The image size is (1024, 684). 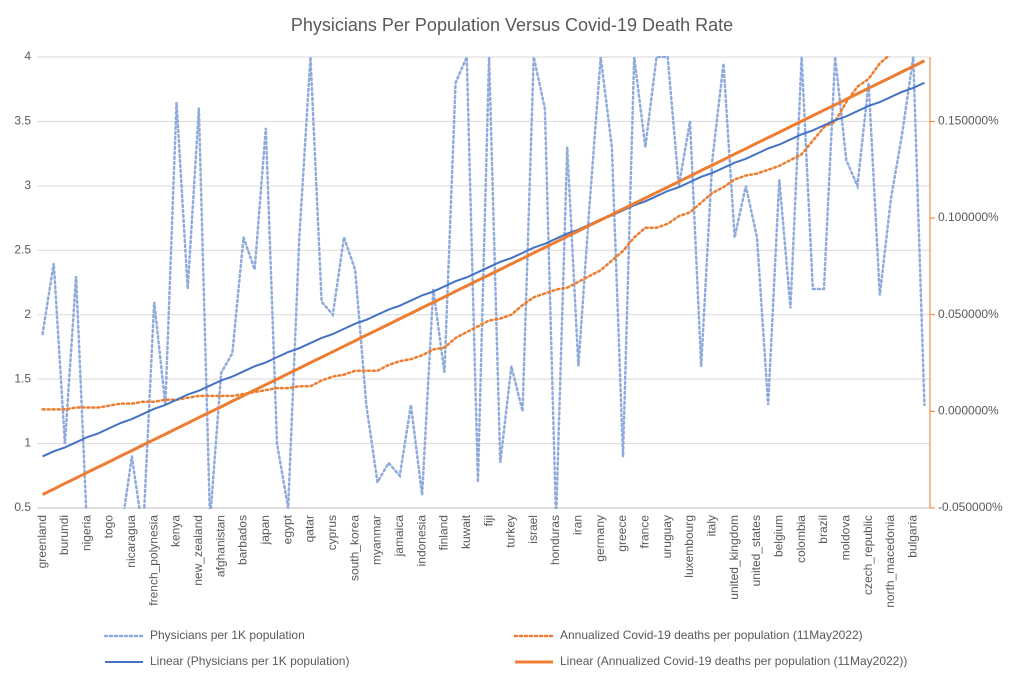 I want to click on y-tick-label: 0.5, so click(x=22, y=507).